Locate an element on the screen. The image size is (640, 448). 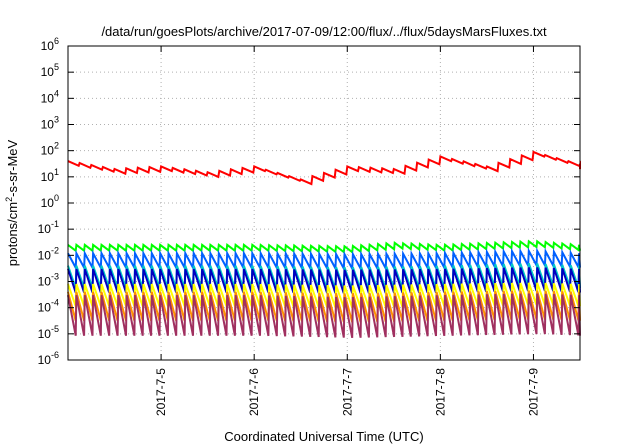
y-tick-label: 10⁶ is located at coordinates (50, 44).